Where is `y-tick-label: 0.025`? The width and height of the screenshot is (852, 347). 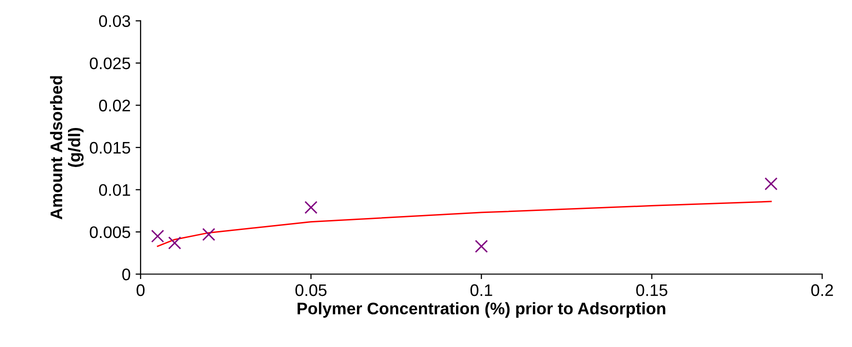
y-tick-label: 0.025 is located at coordinates (110, 63).